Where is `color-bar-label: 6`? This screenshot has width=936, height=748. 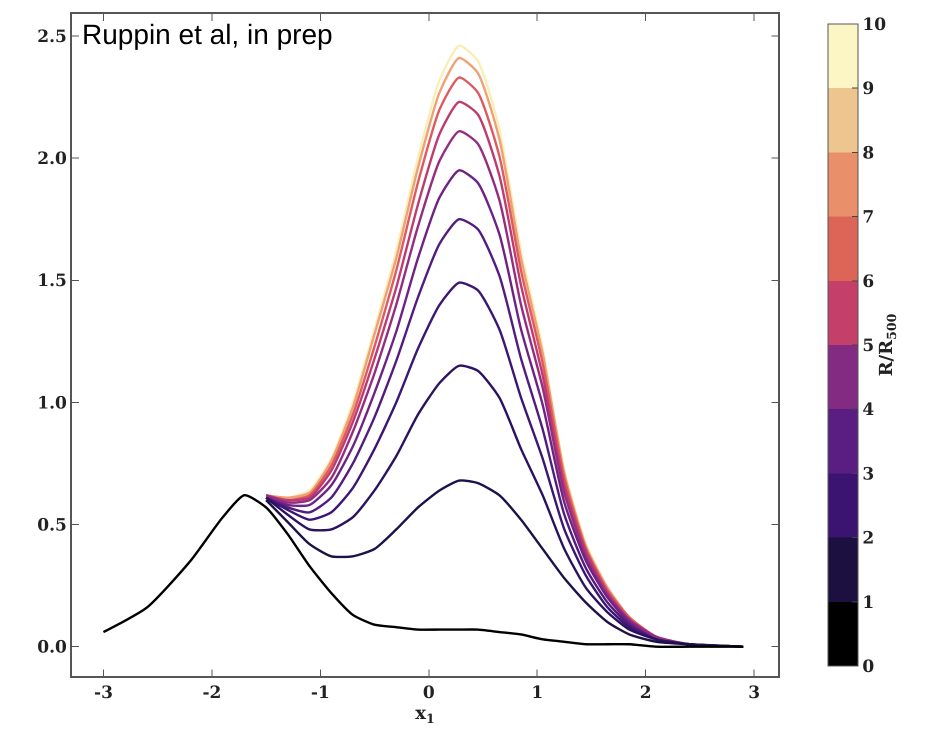 color-bar-label: 6 is located at coordinates (868, 282).